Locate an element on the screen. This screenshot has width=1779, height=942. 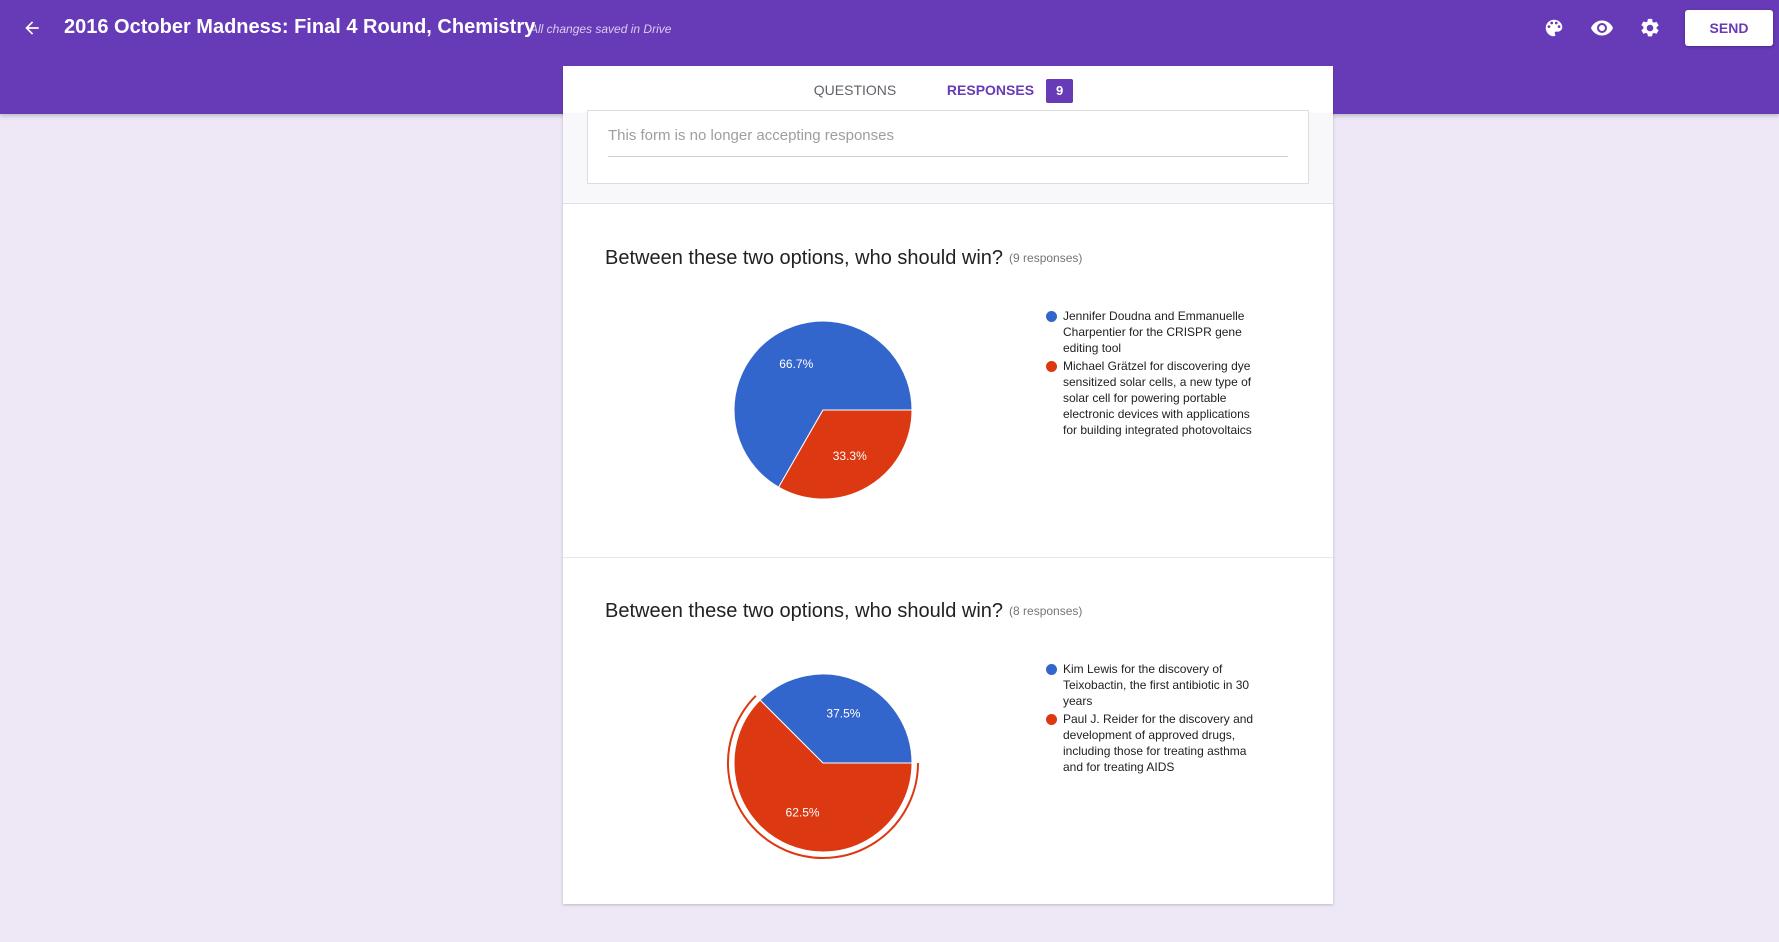
pie-slice-label: 37.5% is located at coordinates (843, 714).